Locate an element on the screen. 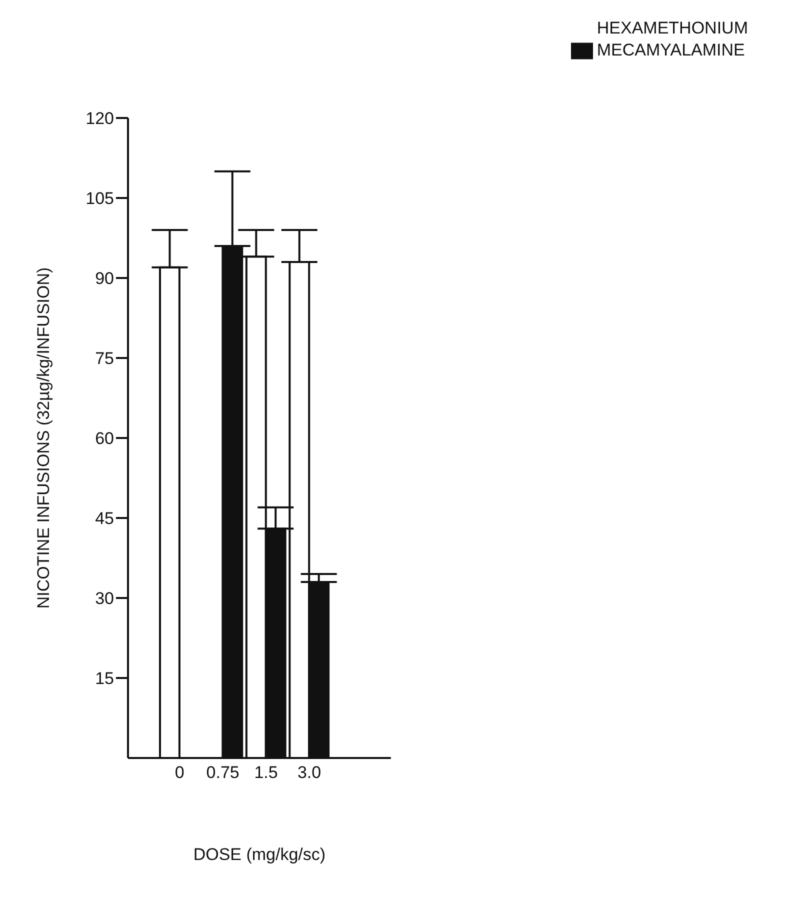 This screenshot has height=901, width=808. text: HEXAMETHONIUM is located at coordinates (672, 28).